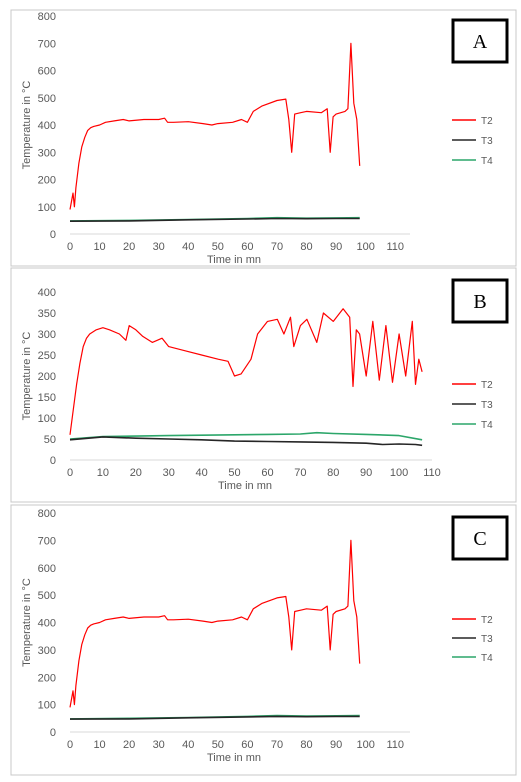  I want to click on panel-letter: B, so click(479, 302).